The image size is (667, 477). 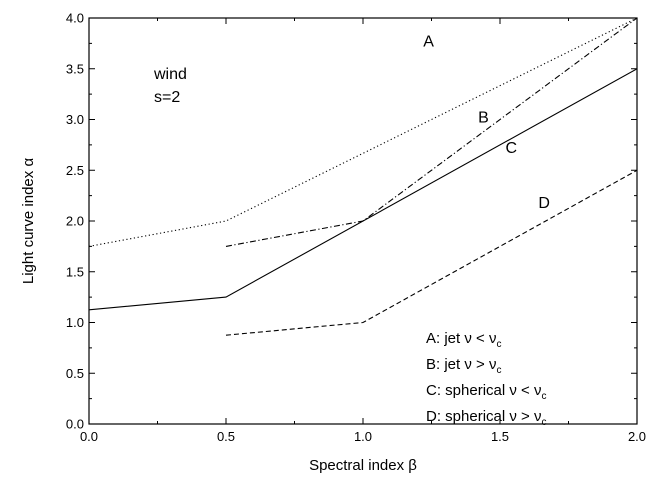 What do you see at coordinates (363, 465) in the screenshot?
I see `x-axis-title: Spectral index β` at bounding box center [363, 465].